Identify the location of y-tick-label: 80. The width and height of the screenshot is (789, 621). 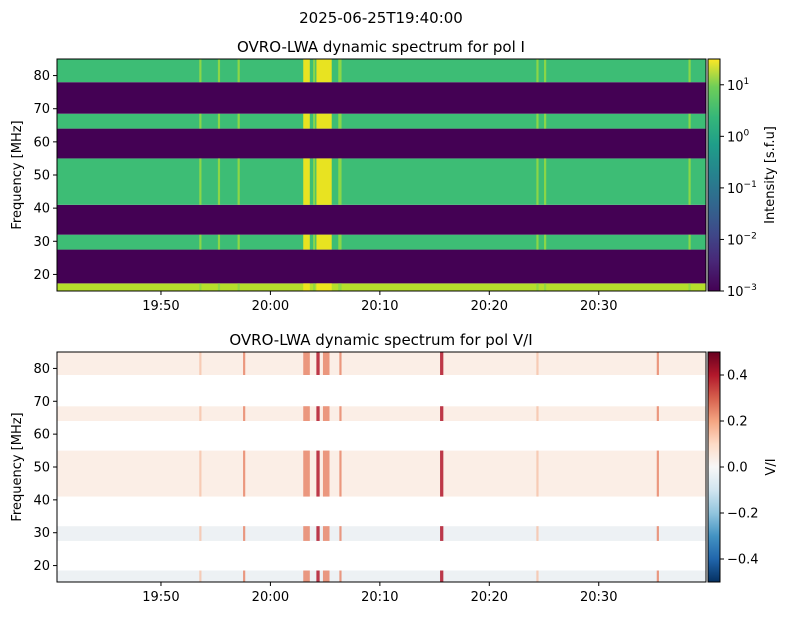
(41, 369).